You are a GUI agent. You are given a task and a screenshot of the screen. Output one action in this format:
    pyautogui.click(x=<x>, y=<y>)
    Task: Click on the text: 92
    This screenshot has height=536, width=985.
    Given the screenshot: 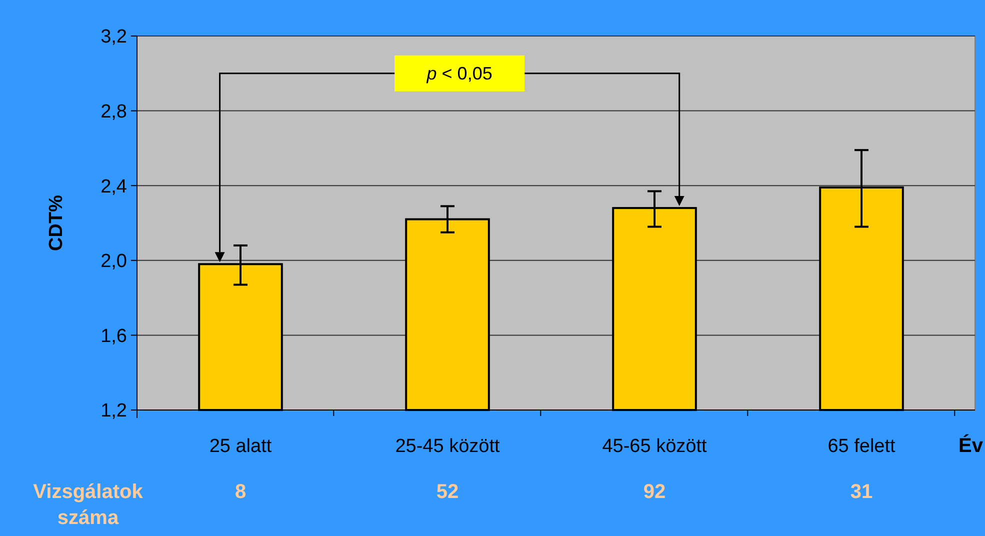 What is the action you would take?
    pyautogui.click(x=654, y=492)
    